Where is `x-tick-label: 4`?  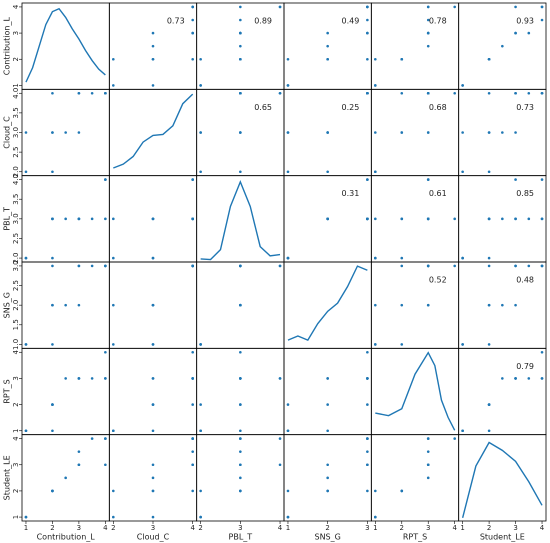
x-tick-label: 4 is located at coordinates (105, 528).